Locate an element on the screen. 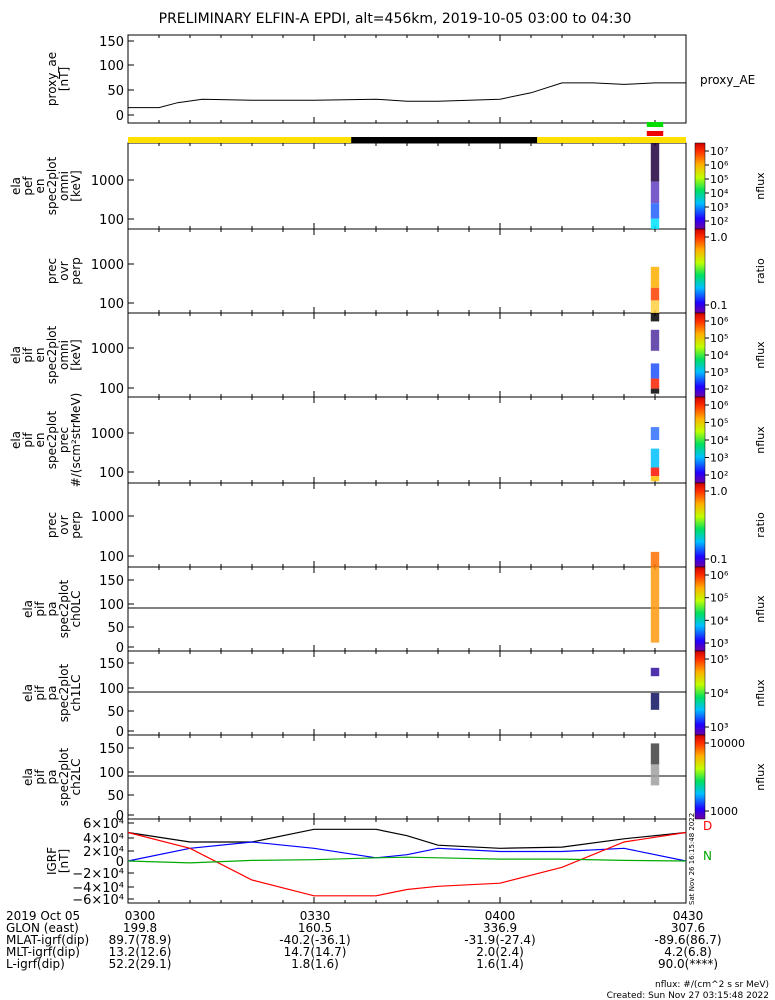 This screenshot has height=1000, width=775. y-axis-label: ch2LC is located at coordinates (76, 777).